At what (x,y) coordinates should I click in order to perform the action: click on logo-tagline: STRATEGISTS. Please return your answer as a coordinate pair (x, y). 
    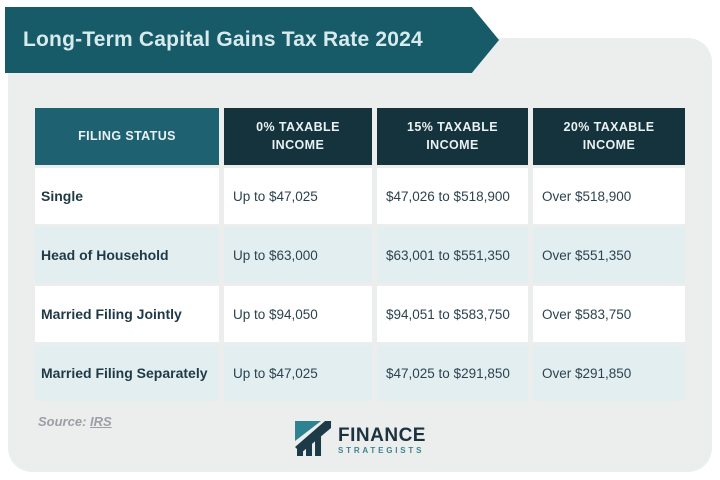
    Looking at the image, I should click on (381, 450).